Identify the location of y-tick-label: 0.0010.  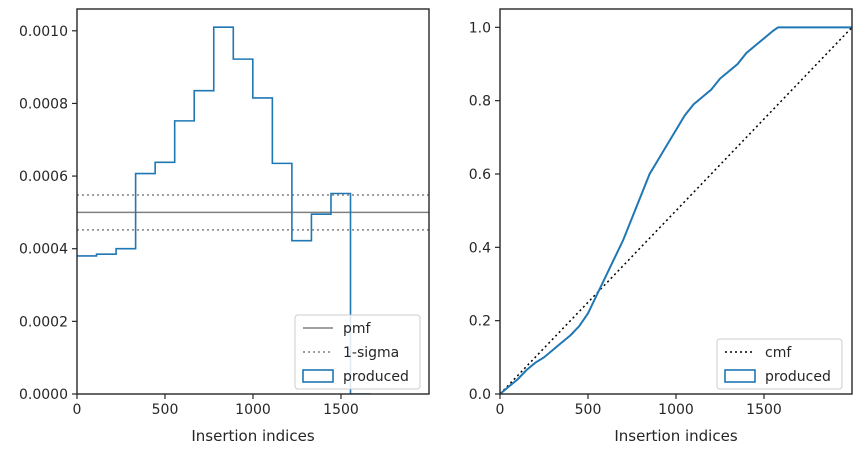
(43, 32).